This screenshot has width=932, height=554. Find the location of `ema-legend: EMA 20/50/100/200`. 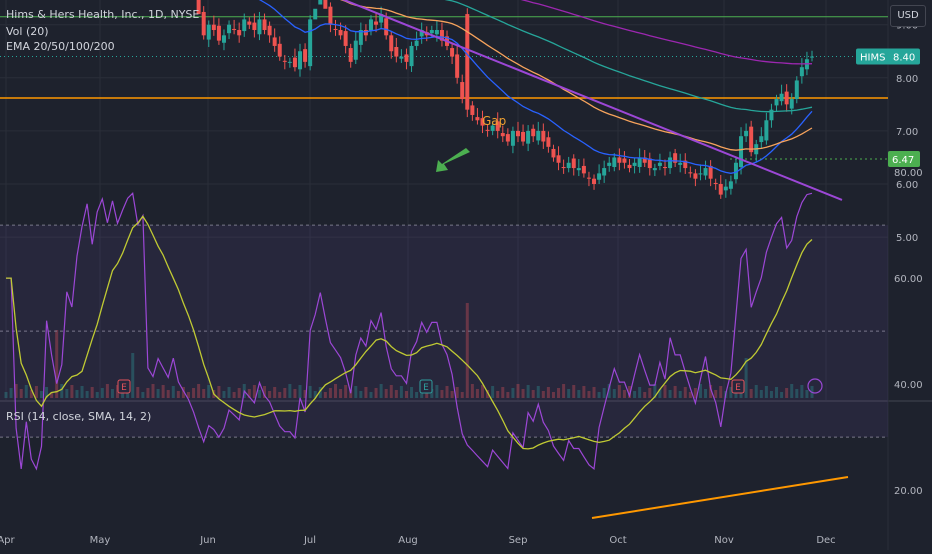

ema-legend: EMA 20/50/100/200 is located at coordinates (60, 46).